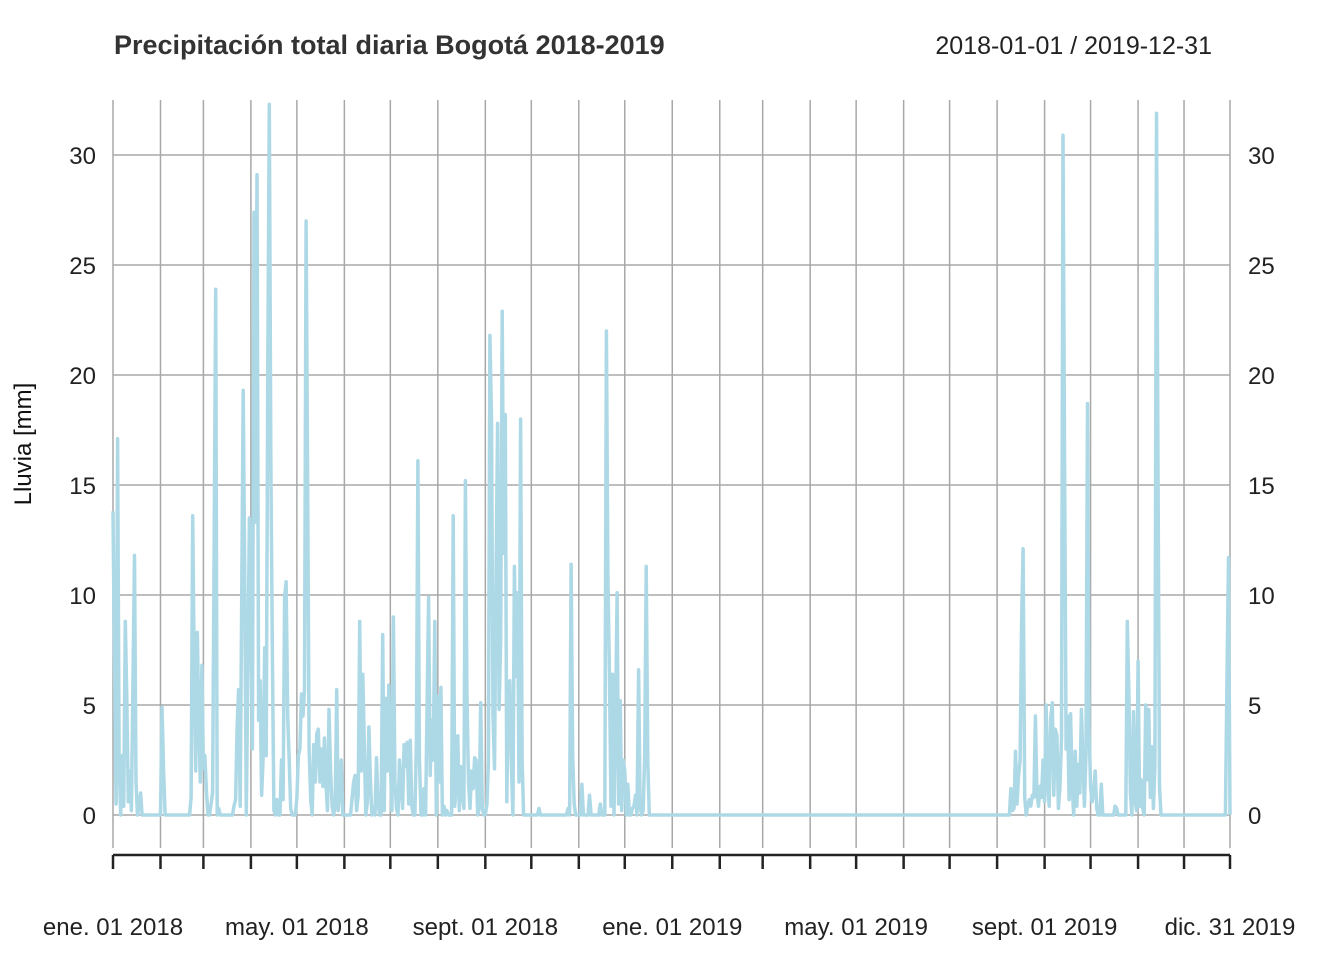 The image size is (1344, 960). I want to click on y-tick-label-right: 10, so click(1261, 596).